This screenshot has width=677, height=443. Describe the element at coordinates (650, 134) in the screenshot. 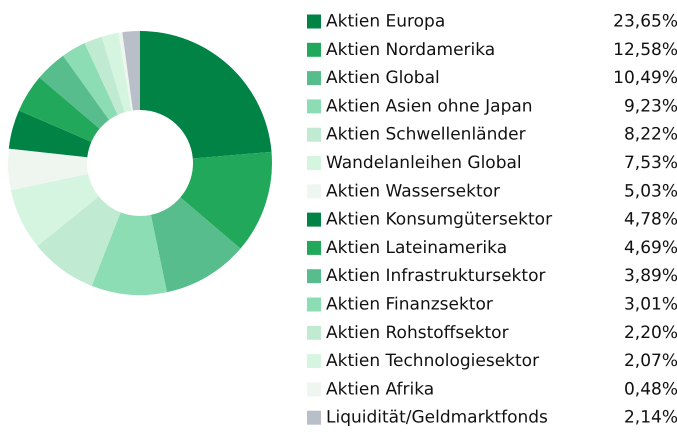

I see `data-label: 8,22%` at that location.